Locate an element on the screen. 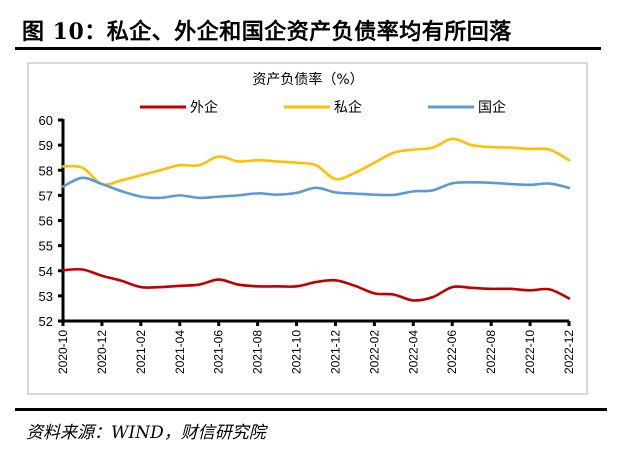  y-tick-label: 52 is located at coordinates (46, 321).